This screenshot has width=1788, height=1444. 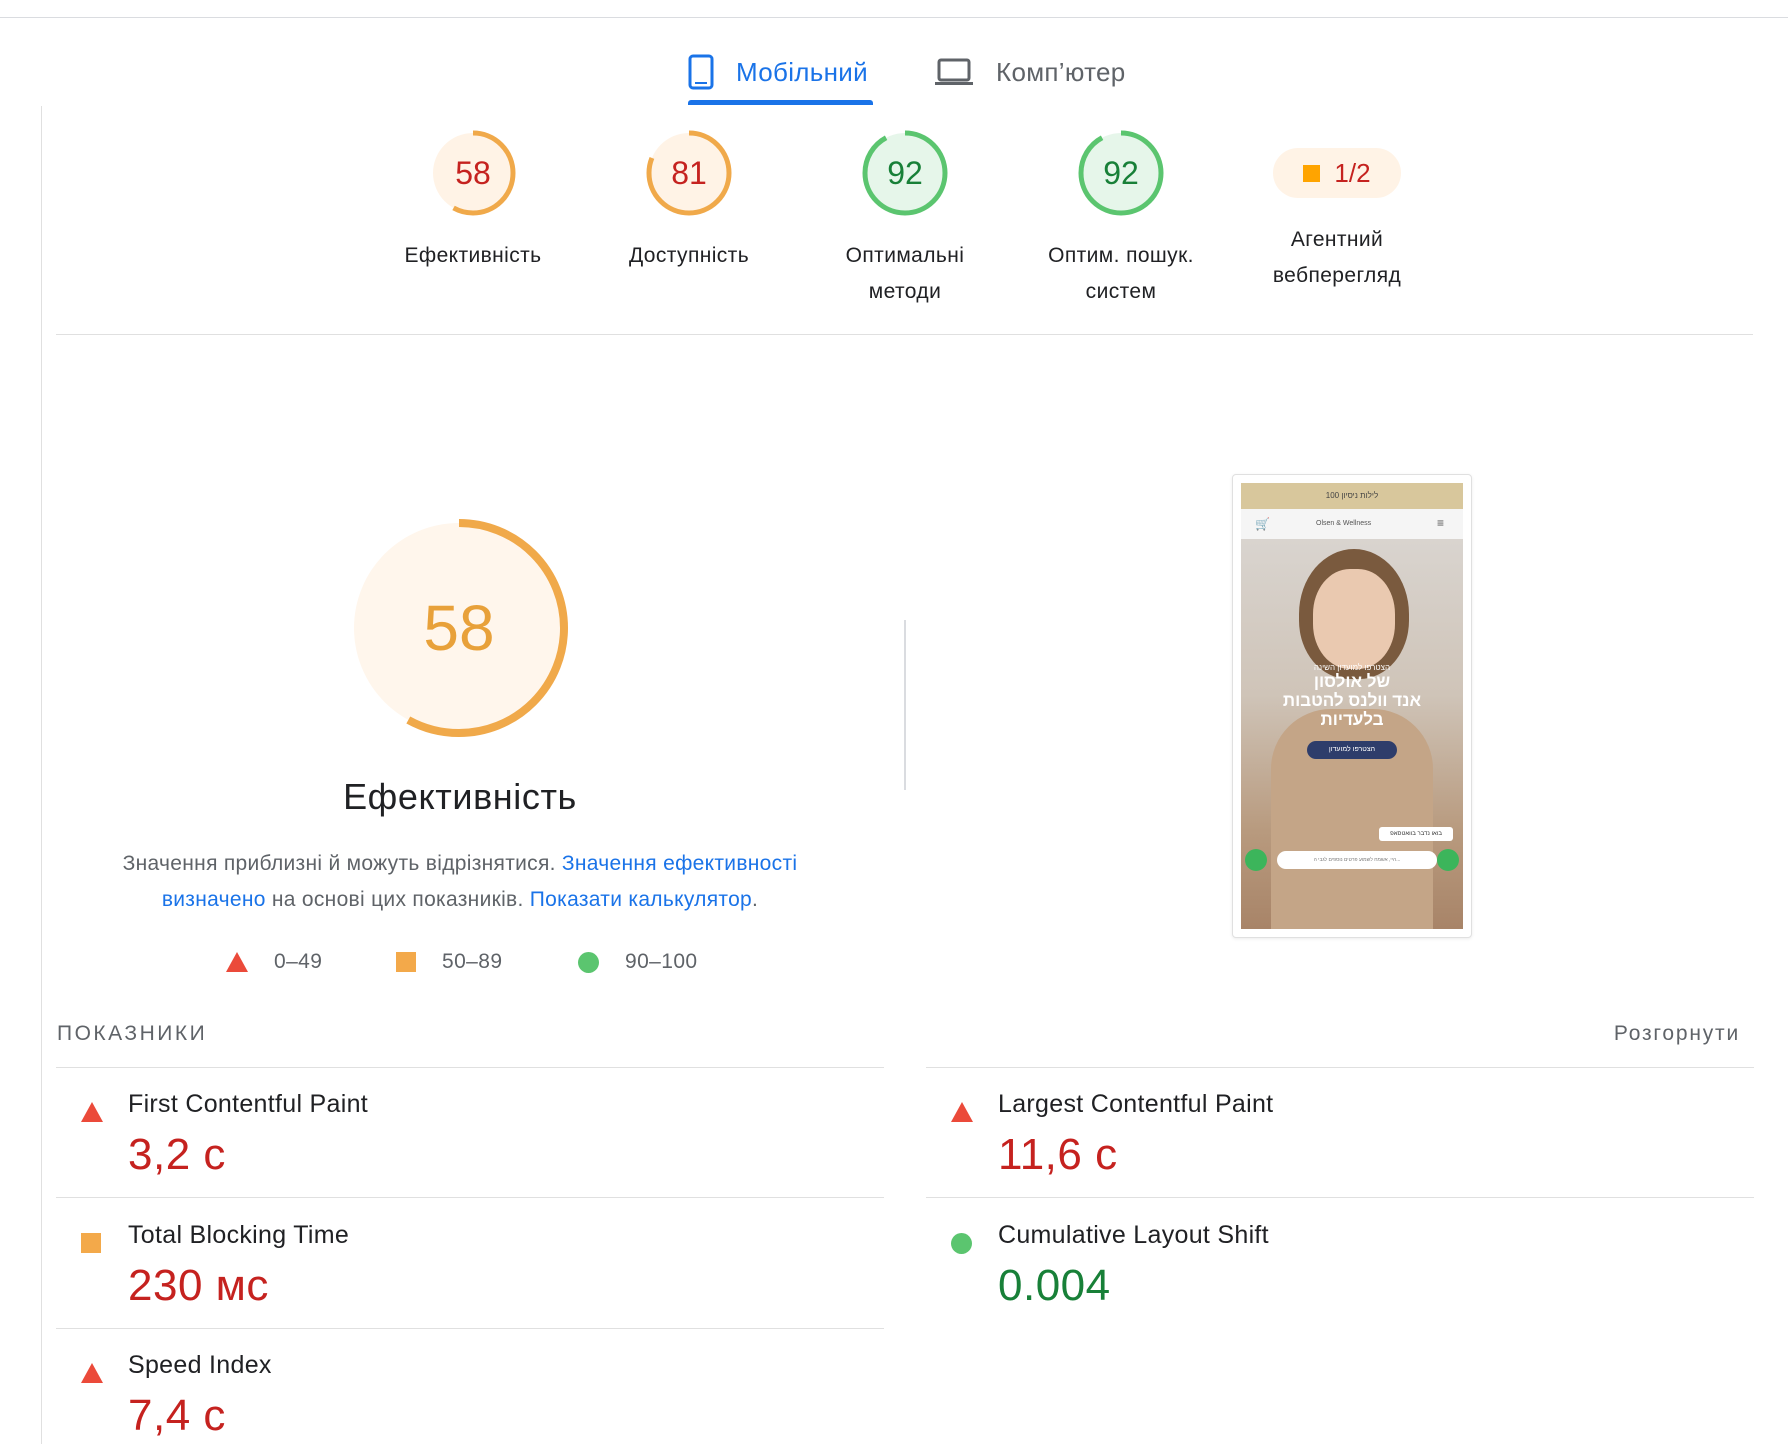 What do you see at coordinates (479, 881) in the screenshot?
I see `scoring-link: Значення ефективності визначено` at bounding box center [479, 881].